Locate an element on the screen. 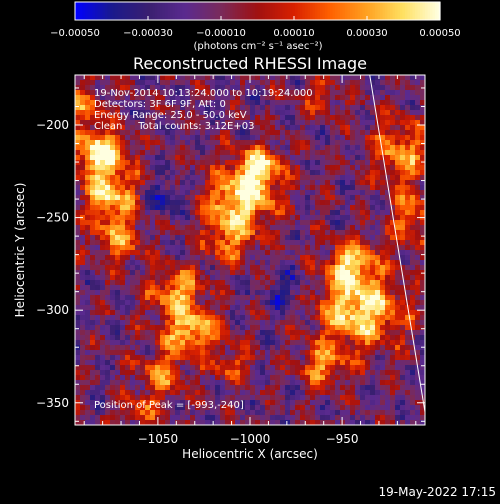 This screenshot has height=504, width=500. chart-title: Reconstructed RHESSI Image is located at coordinates (250, 63).